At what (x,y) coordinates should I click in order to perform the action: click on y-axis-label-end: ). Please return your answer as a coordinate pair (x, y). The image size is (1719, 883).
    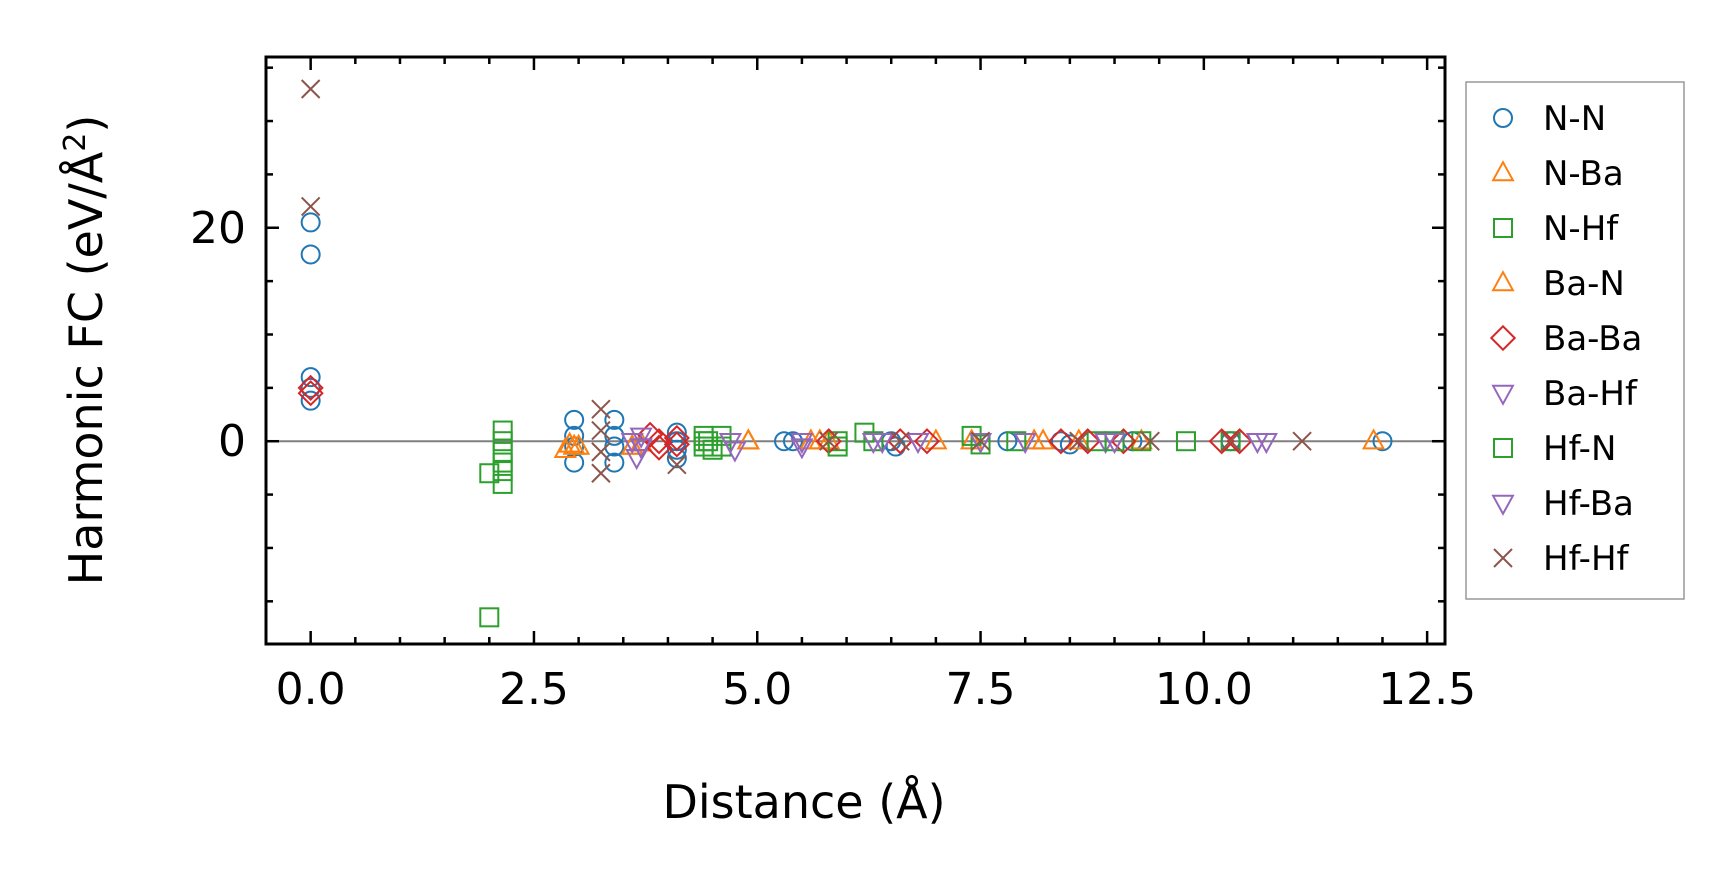
    Looking at the image, I should click on (86, 124).